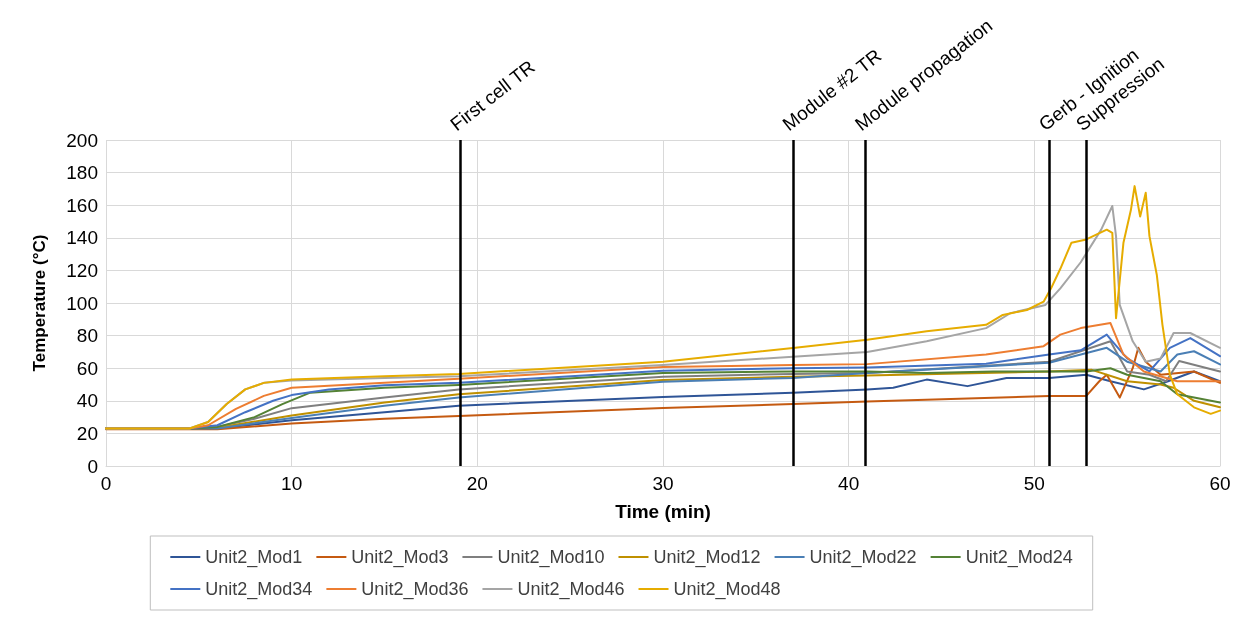  I want to click on x-tick-label: 50, so click(1034, 483).